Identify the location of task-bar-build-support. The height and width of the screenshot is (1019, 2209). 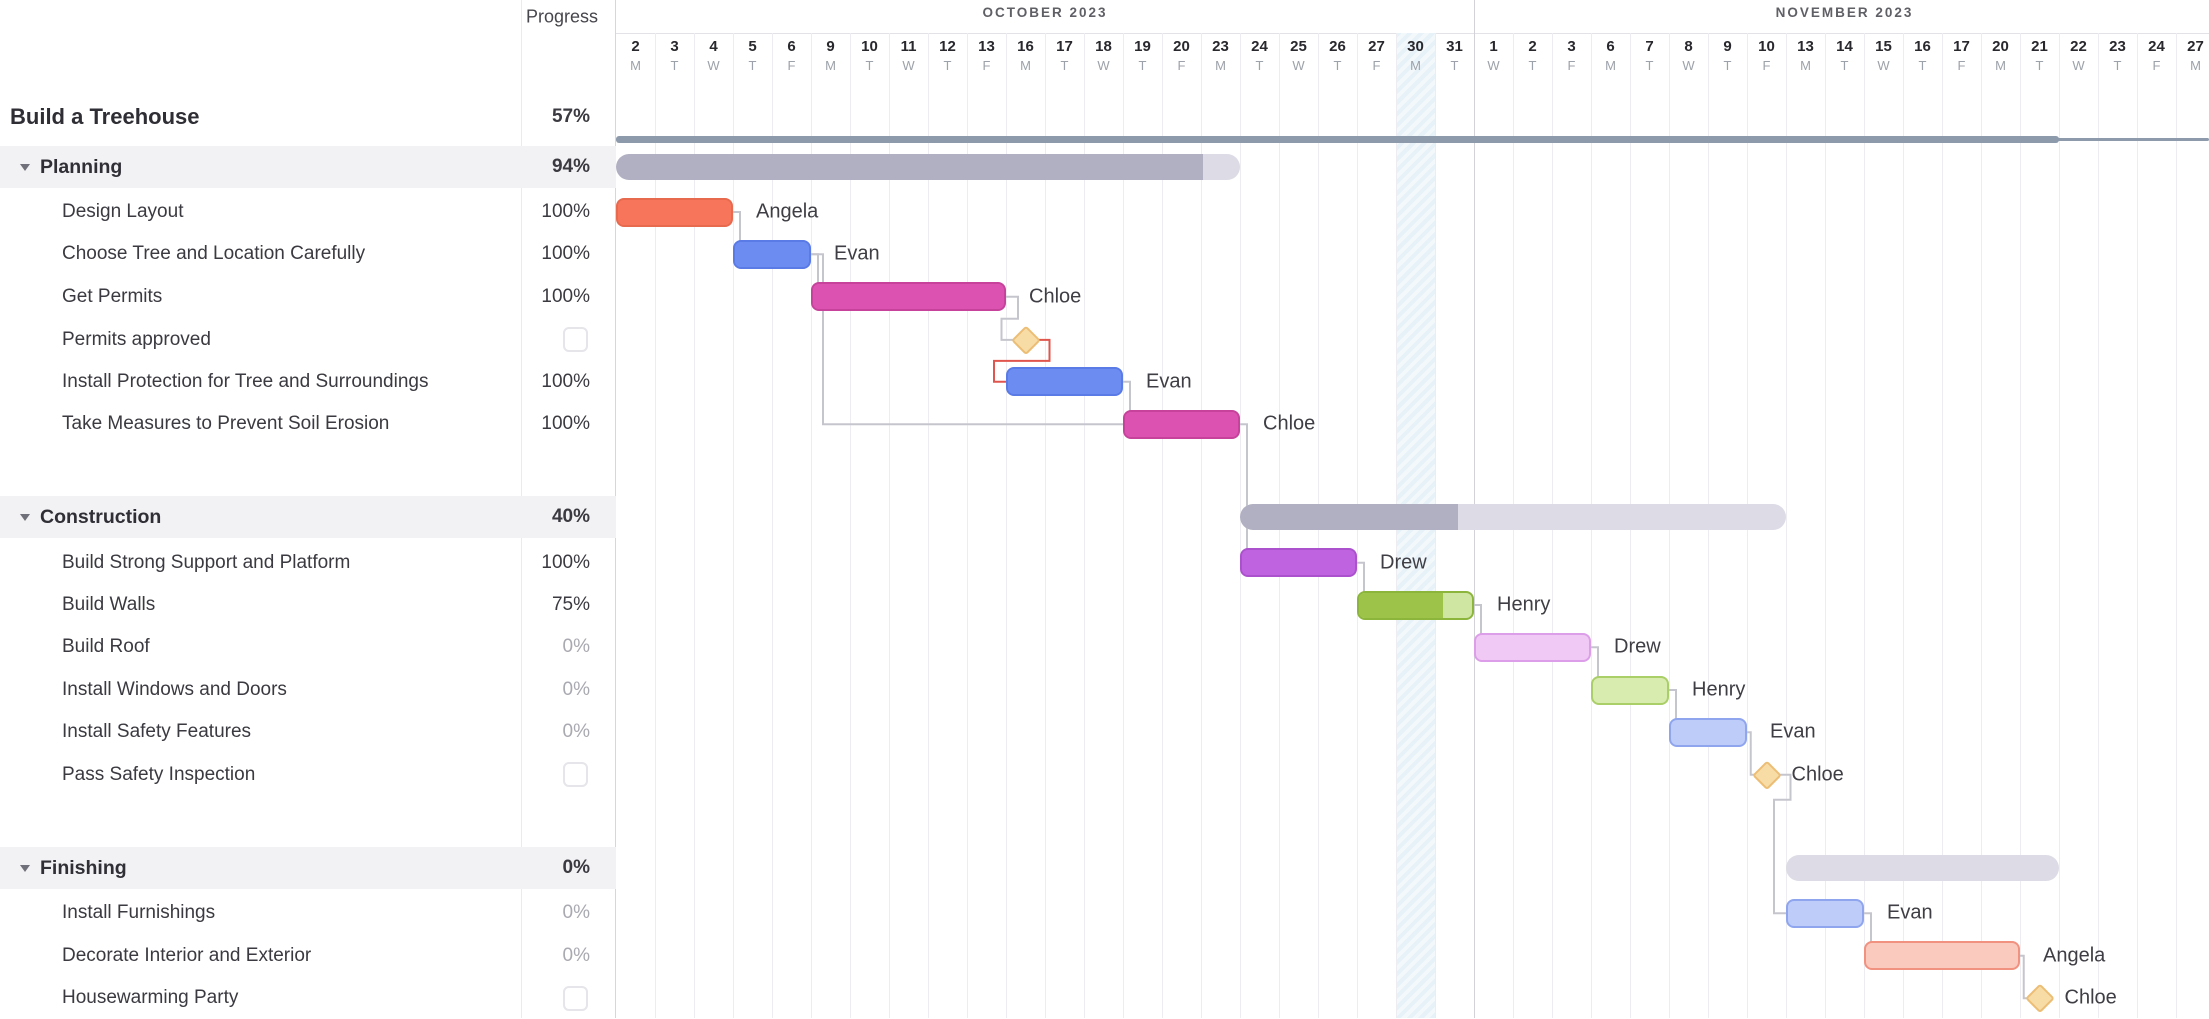
(1298, 563).